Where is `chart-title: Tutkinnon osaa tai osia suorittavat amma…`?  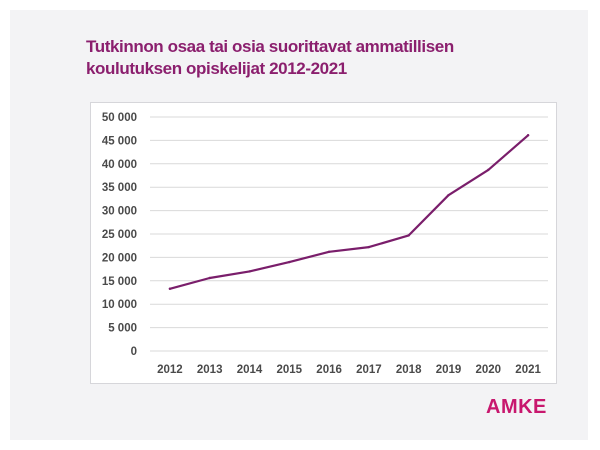
chart-title: Tutkinnon osaa tai osia suorittavat amma… is located at coordinates (321, 58).